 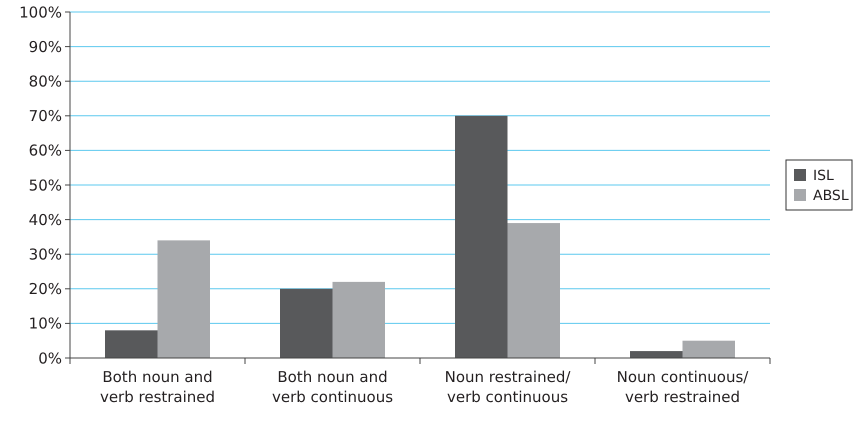 I want to click on y-tick-label: 90%, so click(x=45, y=47).